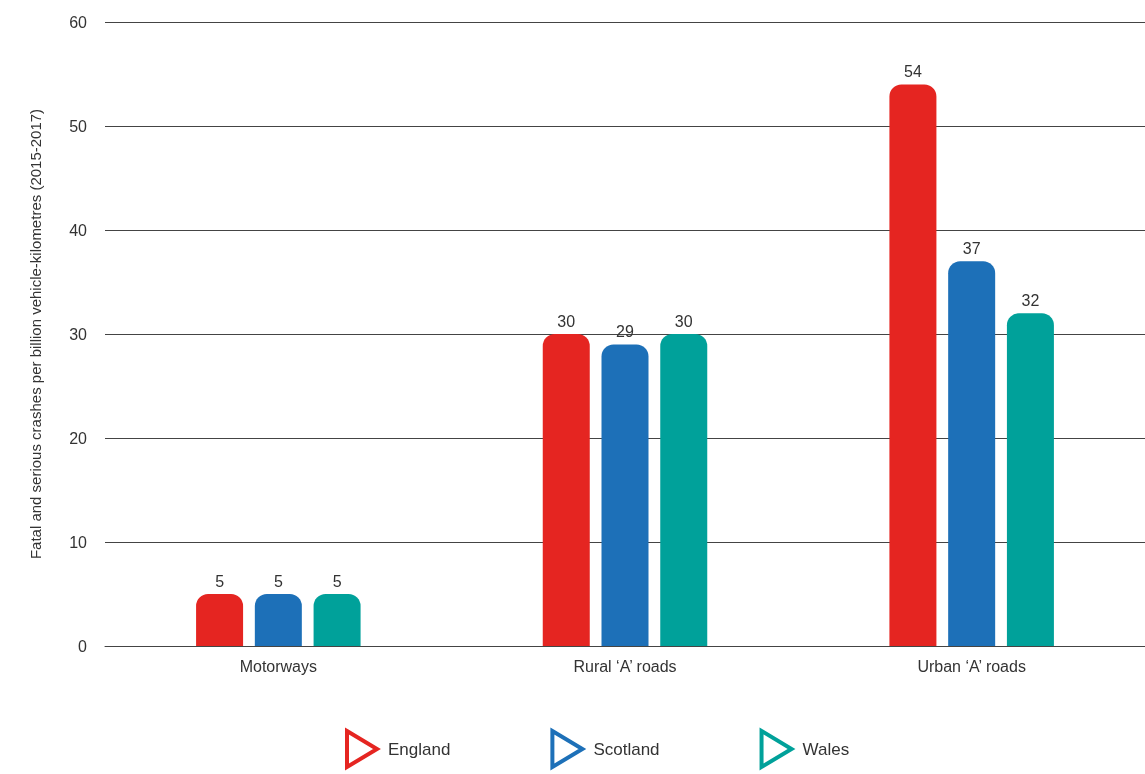 The image size is (1145, 774). What do you see at coordinates (971, 248) in the screenshot?
I see `data-label: 37` at bounding box center [971, 248].